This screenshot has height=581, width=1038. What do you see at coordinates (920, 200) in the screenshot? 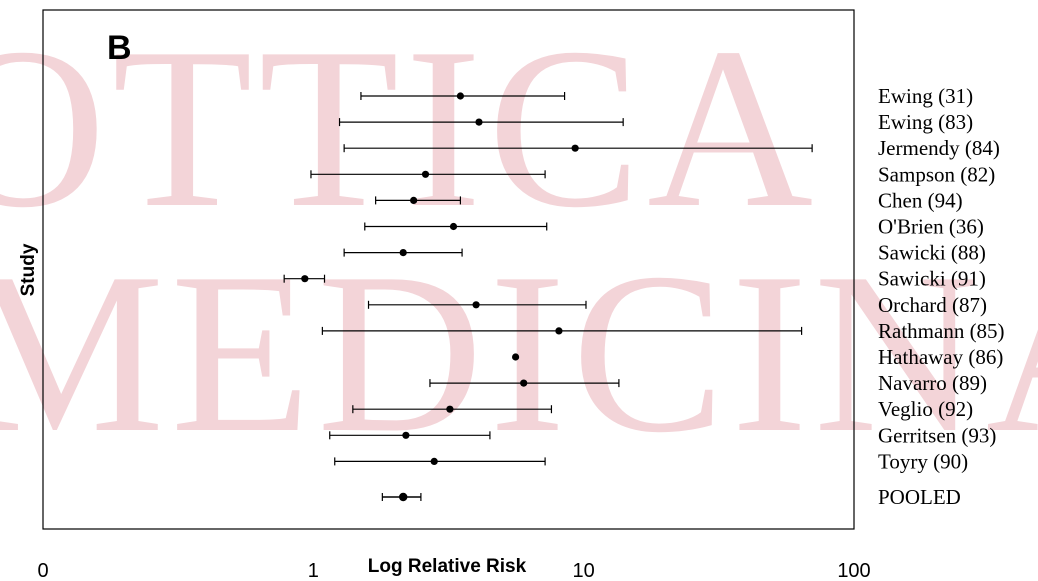
I see `study-label: Chen (94)` at bounding box center [920, 200].